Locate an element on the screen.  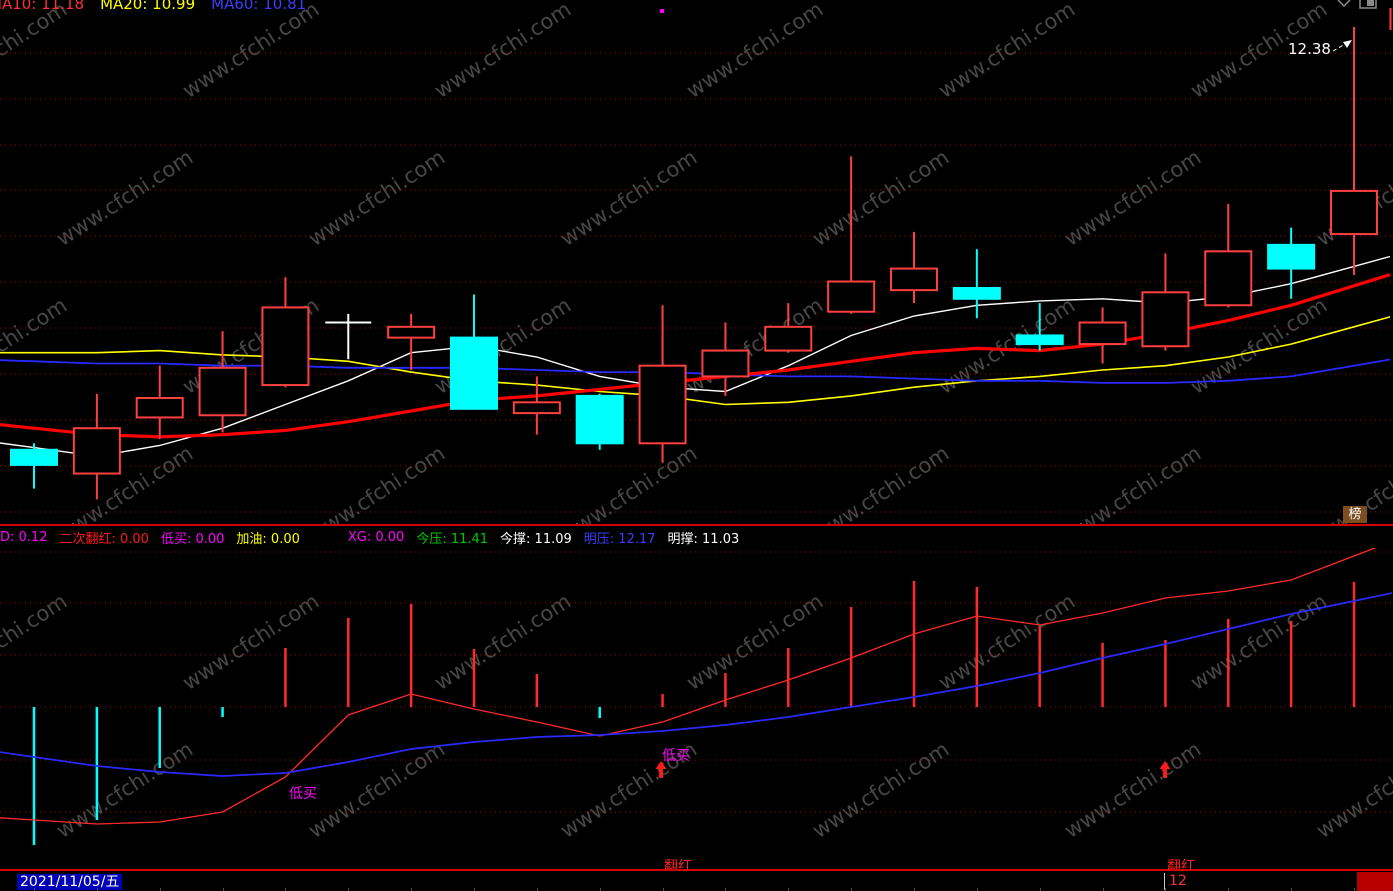
bottom-status-bar: 2021/11/05/五 12 is located at coordinates (696, 880).